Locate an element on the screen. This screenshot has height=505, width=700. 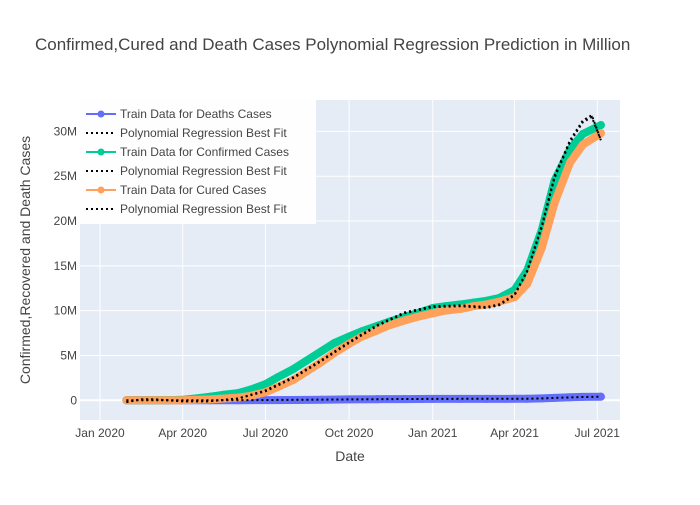
legend-item: Train Data for Confirmed Cases is located at coordinates (187, 152).